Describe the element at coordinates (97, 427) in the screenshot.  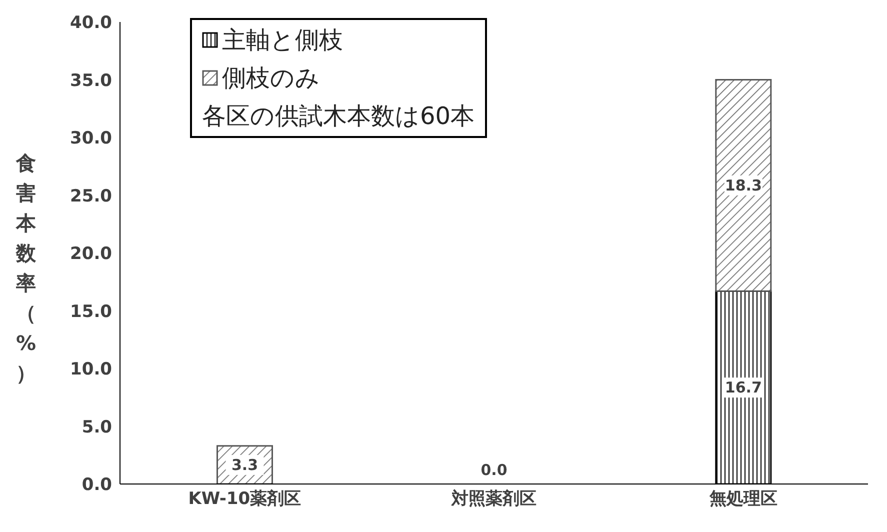
I see `y-tick-label: 5.0` at that location.